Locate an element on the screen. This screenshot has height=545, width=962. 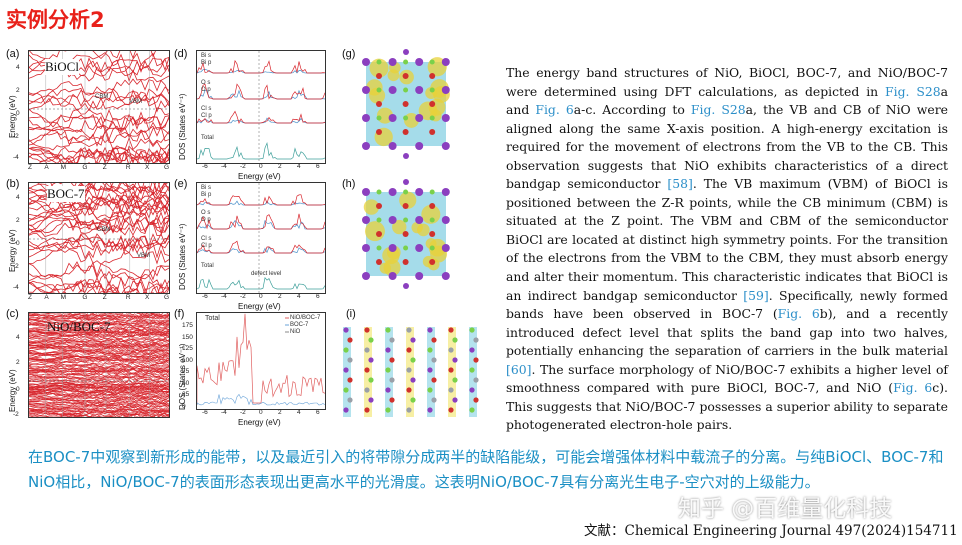
legend-e-bip: Bi p is located at coordinates (206, 195).